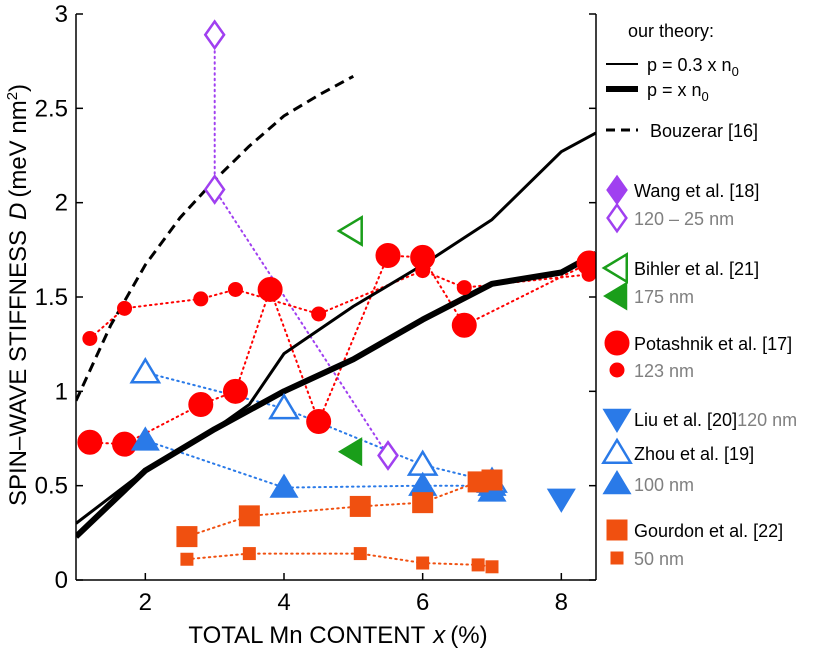  Describe the element at coordinates (767, 420) in the screenshot. I see `legend-label-liu-sub: 120 nm` at that location.